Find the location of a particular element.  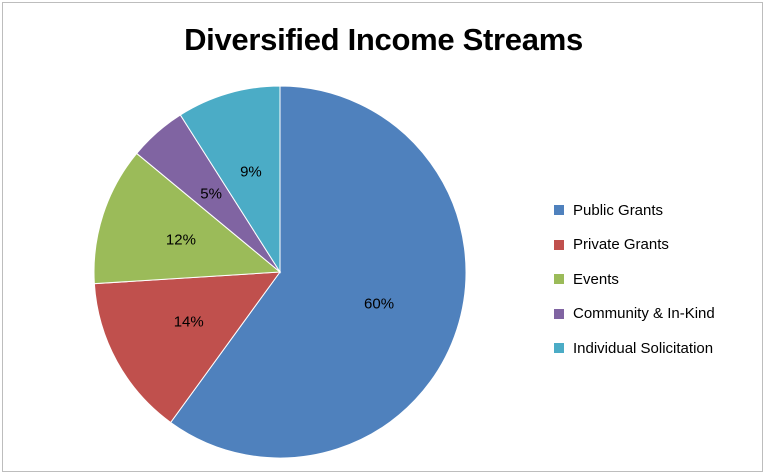

pie-slice-events is located at coordinates (187, 218).